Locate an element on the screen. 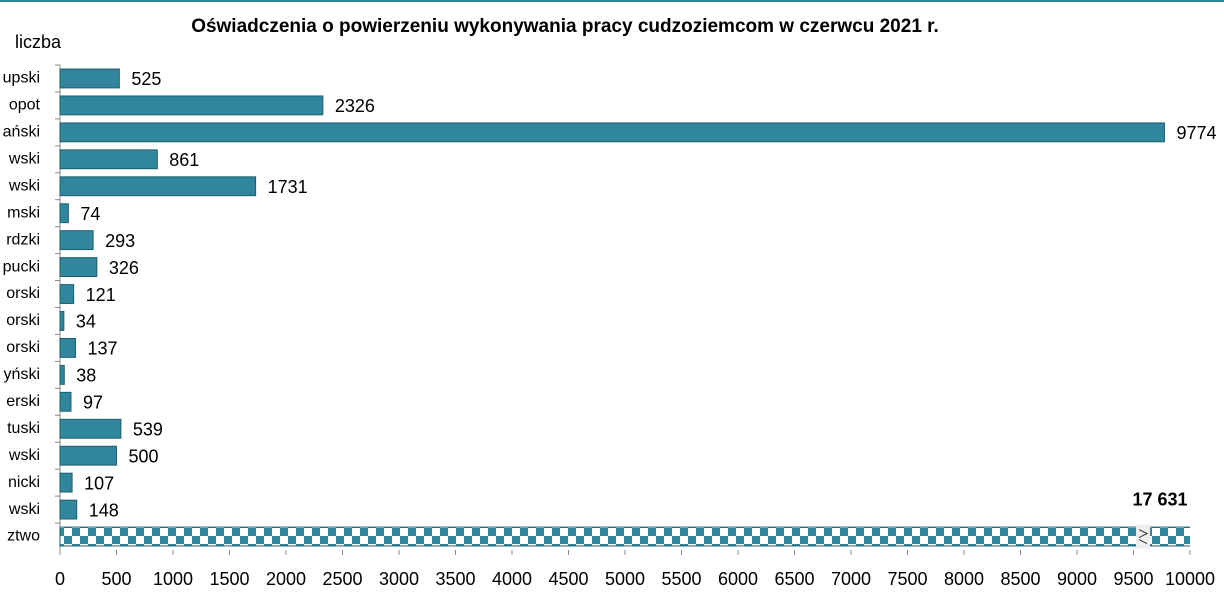  value-label: 38 is located at coordinates (86, 376).